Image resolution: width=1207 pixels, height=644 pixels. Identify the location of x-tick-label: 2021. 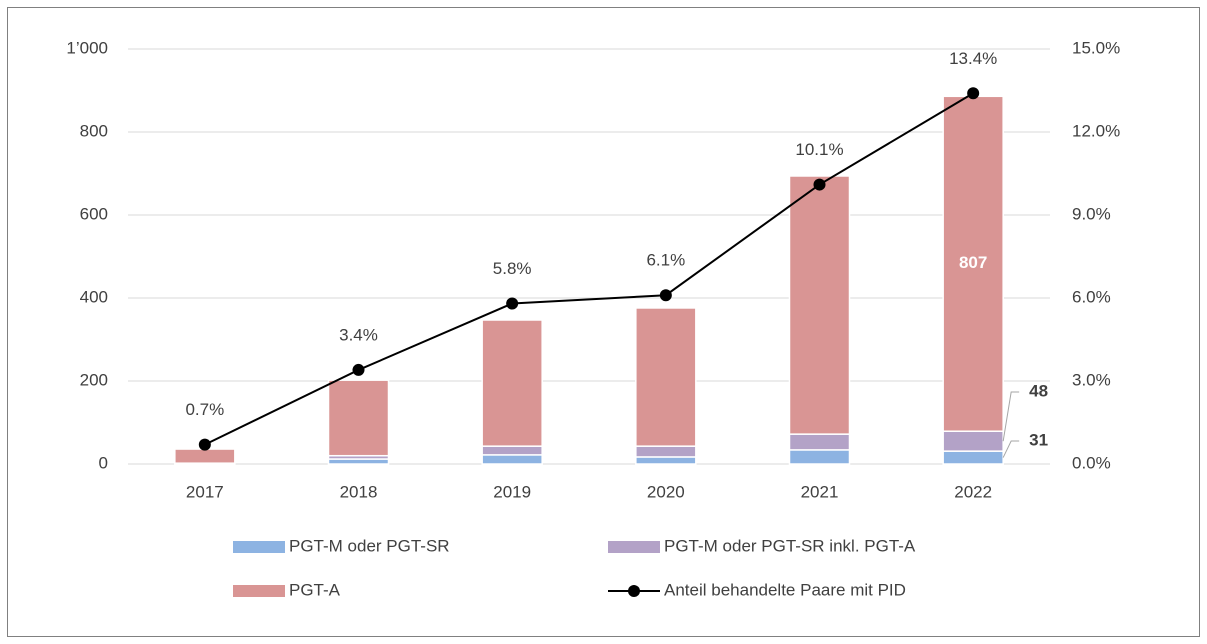
(820, 491).